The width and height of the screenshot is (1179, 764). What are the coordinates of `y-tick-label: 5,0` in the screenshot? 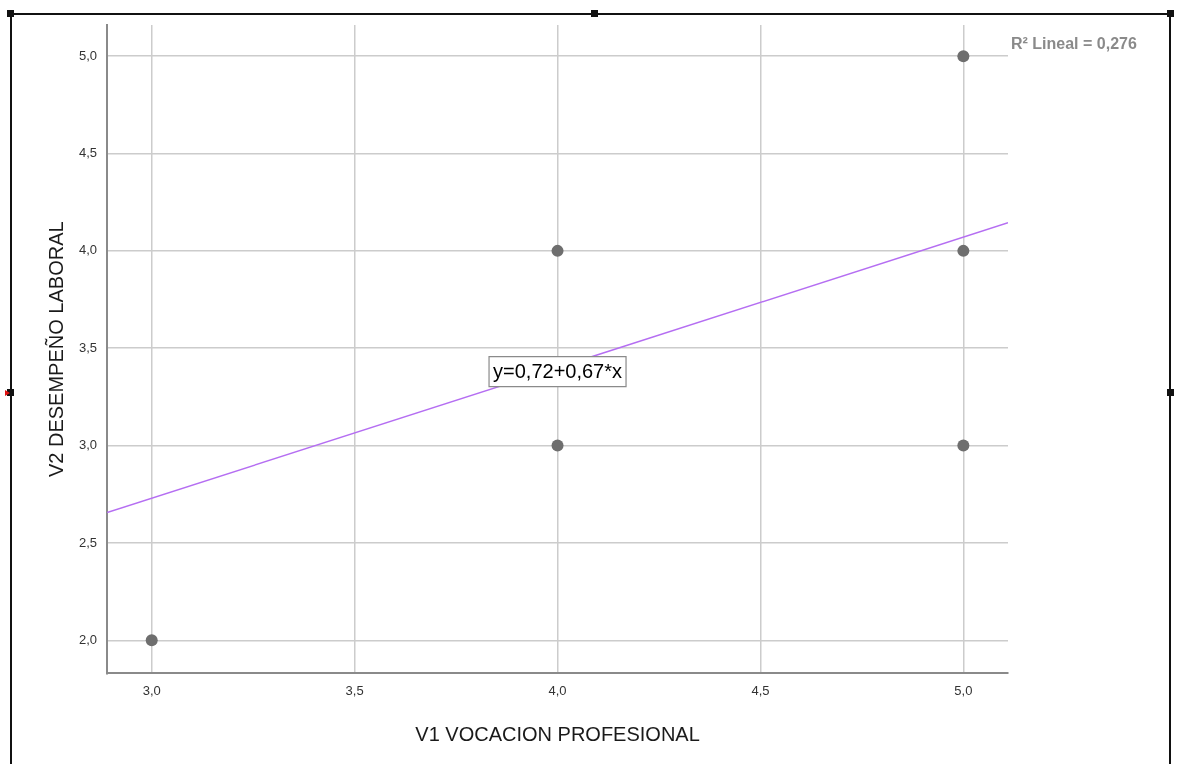 It's located at (88, 55).